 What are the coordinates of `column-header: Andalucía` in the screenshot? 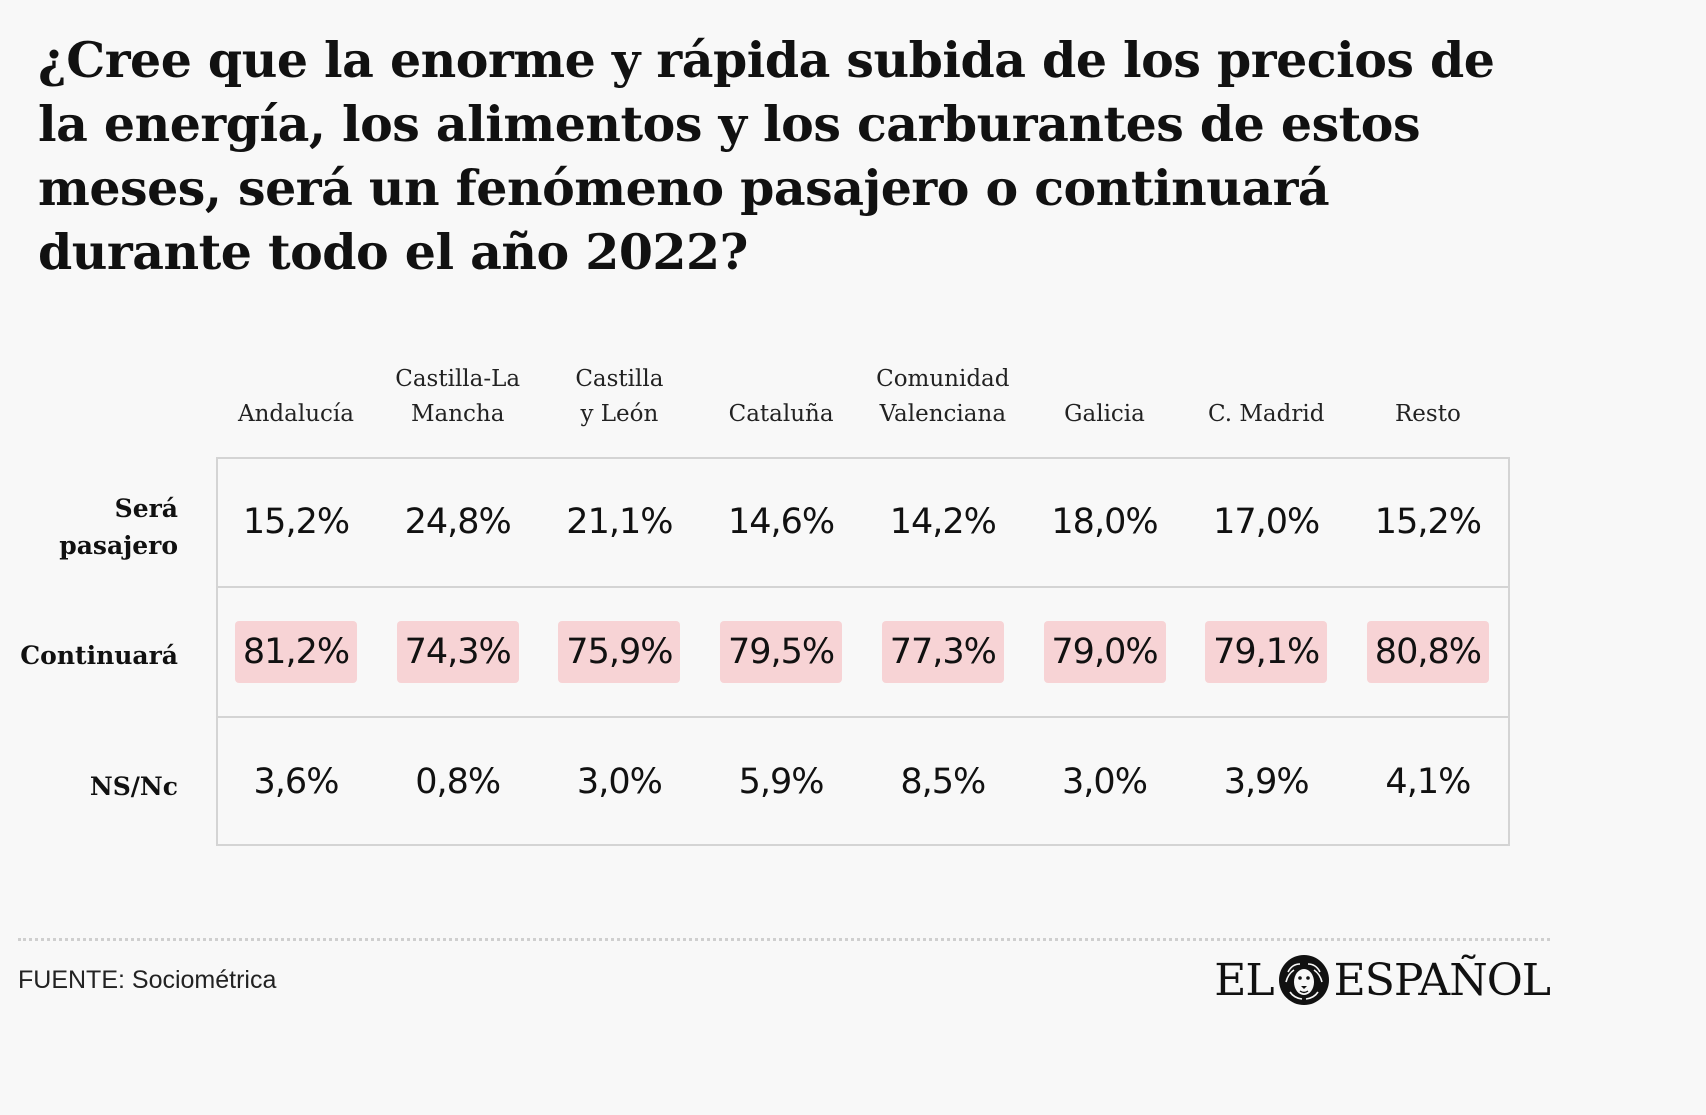 It's located at (296, 414).